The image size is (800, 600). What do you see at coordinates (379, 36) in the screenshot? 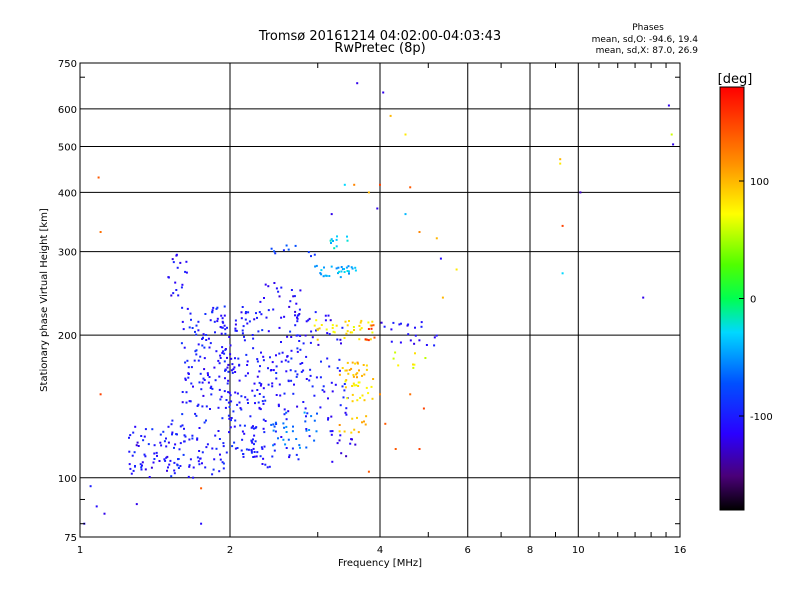
I see `chart-title: Tromsø 20161214 04:02:00-04:03:43` at bounding box center [379, 36].